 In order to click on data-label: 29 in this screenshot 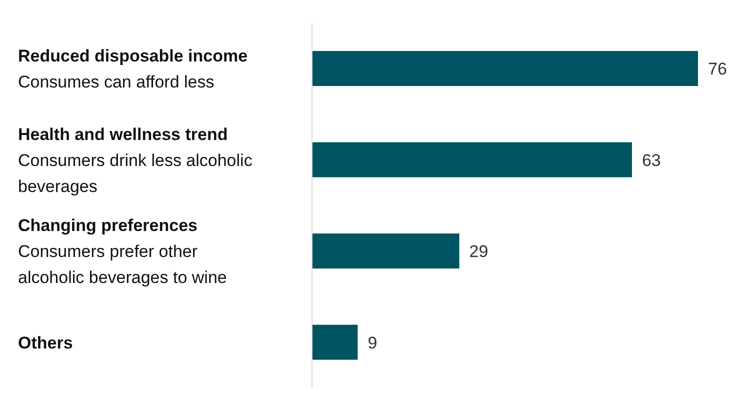, I will do `click(478, 252)`.